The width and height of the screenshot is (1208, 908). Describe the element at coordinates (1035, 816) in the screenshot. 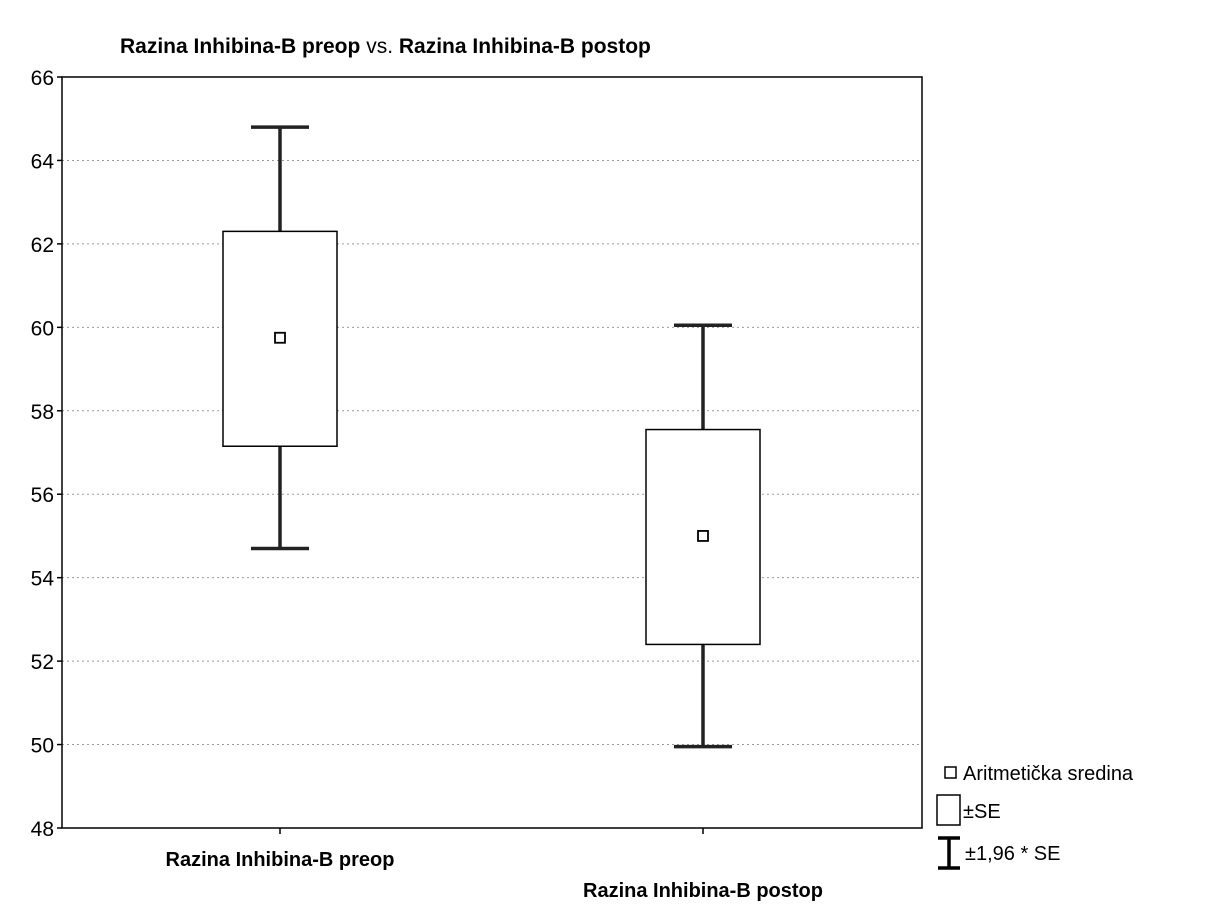

I see `legend: Aritmetička sredina ±SE ±1,96 * SE` at that location.